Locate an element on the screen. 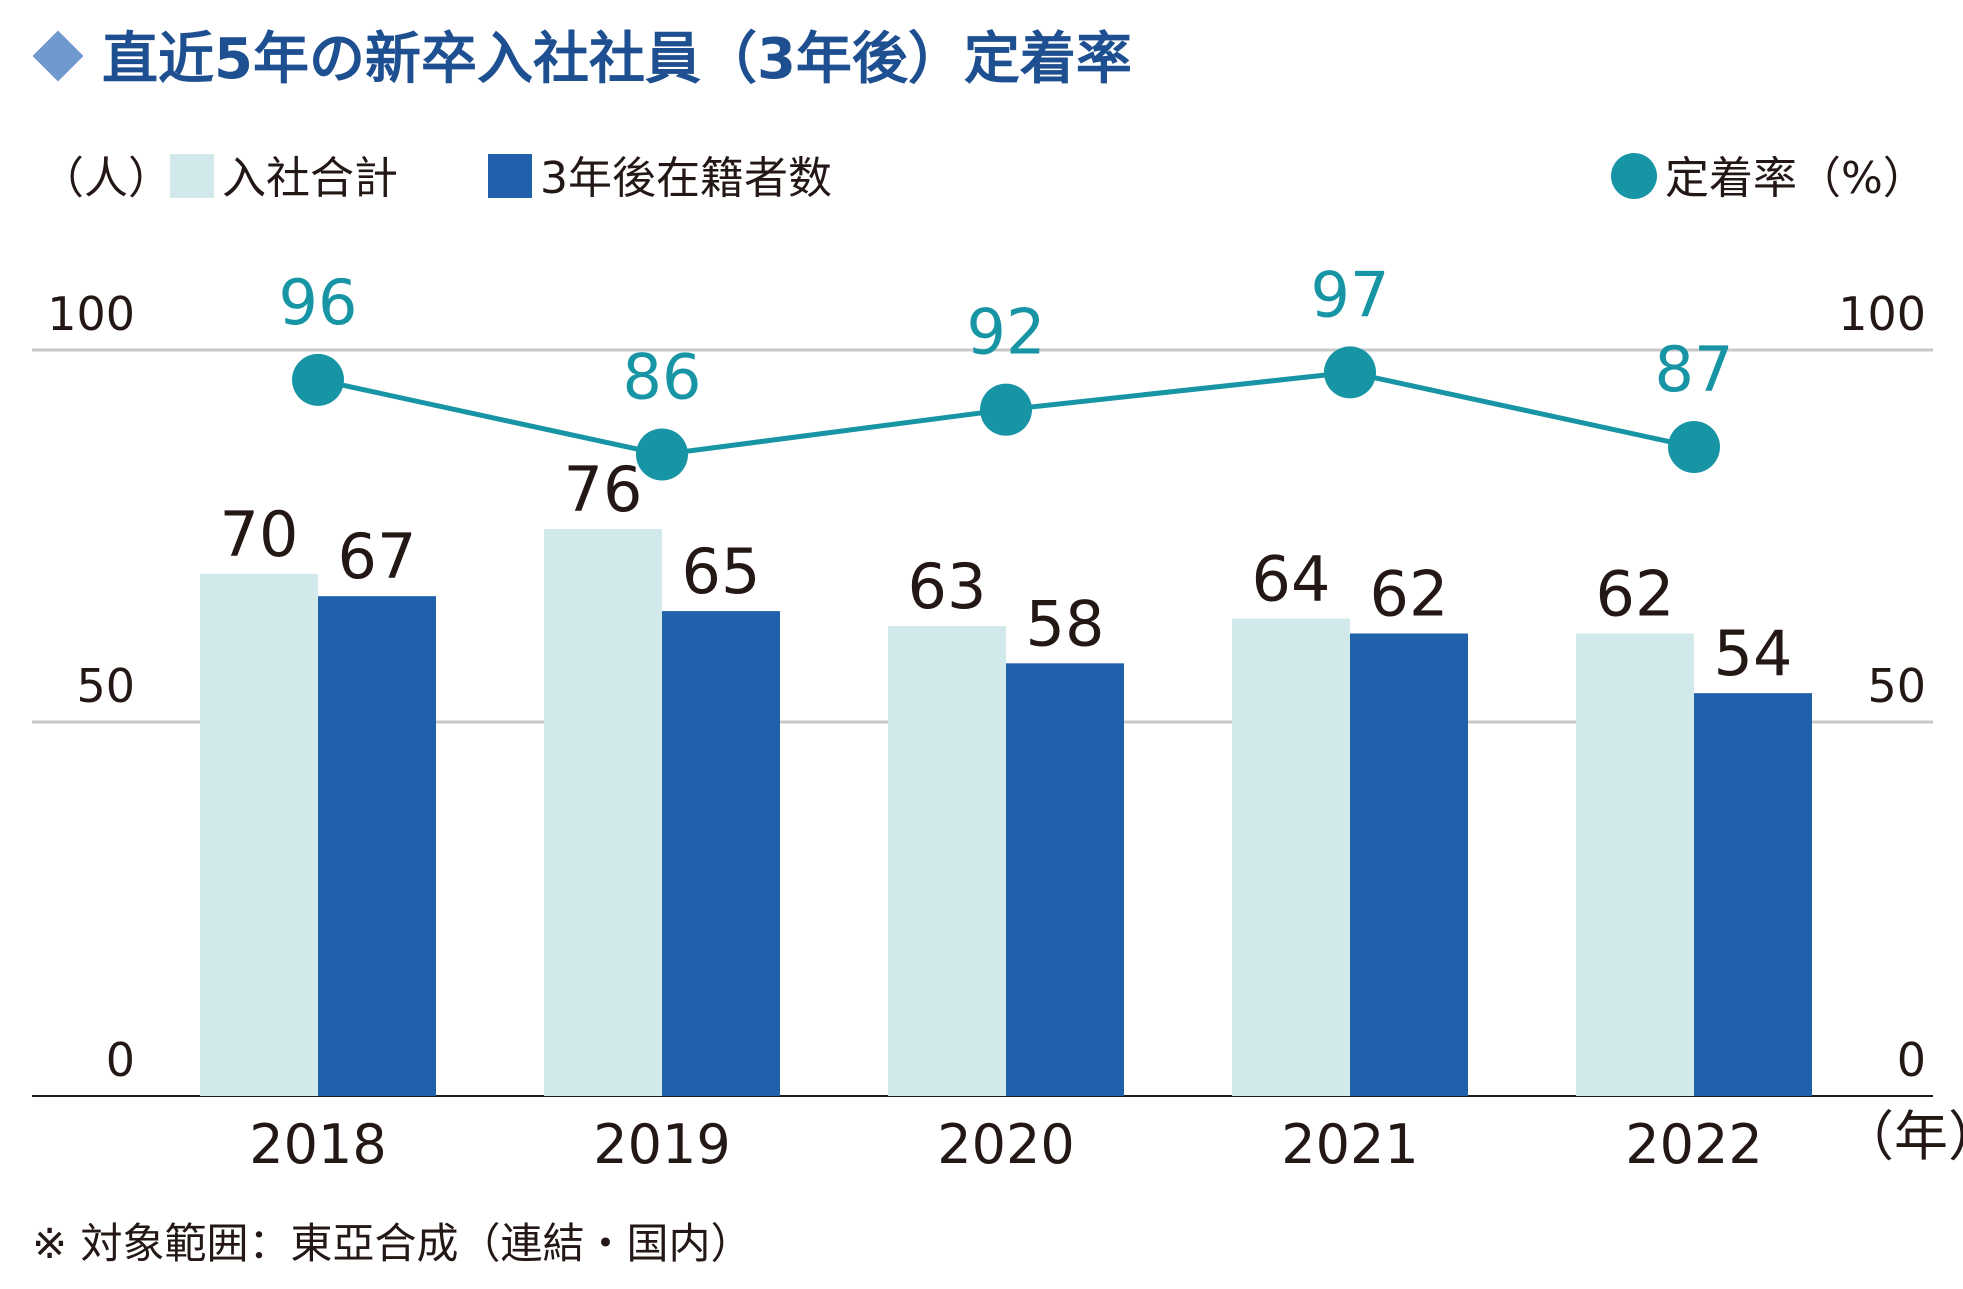 The height and width of the screenshot is (1289, 1963). bar-retained-label-2021: 62 is located at coordinates (1409, 593).